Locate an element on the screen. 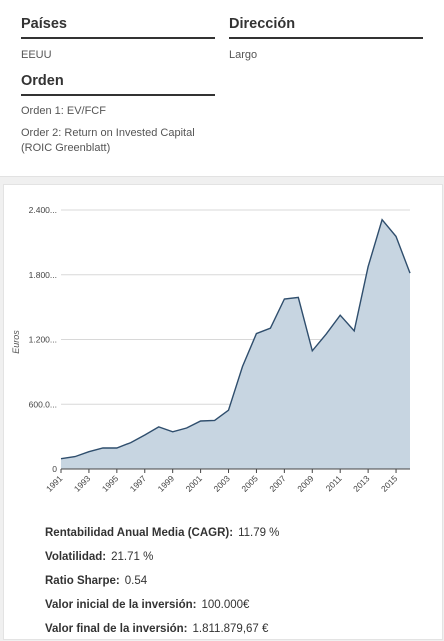 The height and width of the screenshot is (641, 444). x-tick-label: 1991 is located at coordinates (54, 483).